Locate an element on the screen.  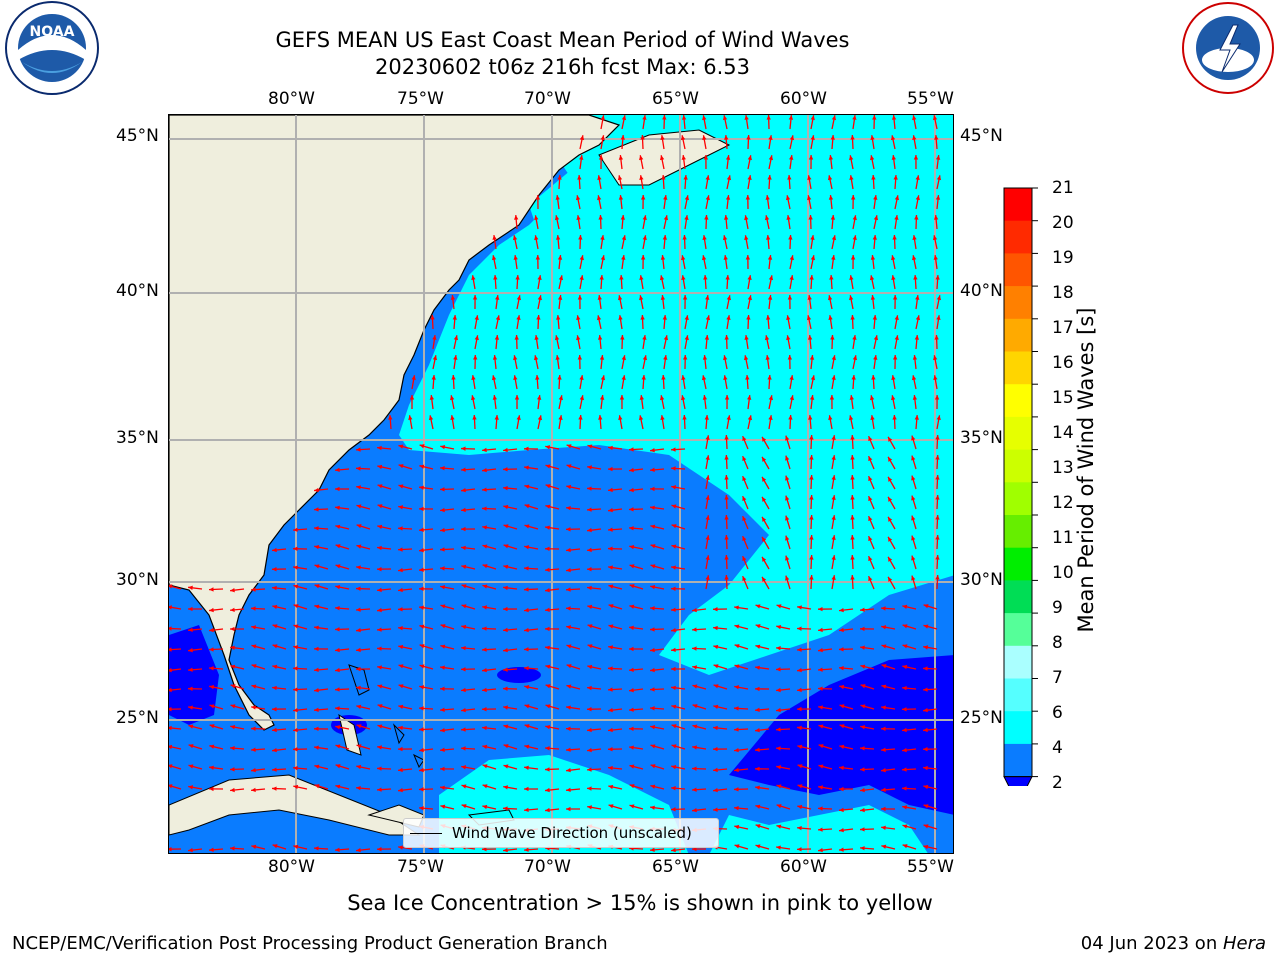
lon-label-top: 75°W is located at coordinates (420, 99).